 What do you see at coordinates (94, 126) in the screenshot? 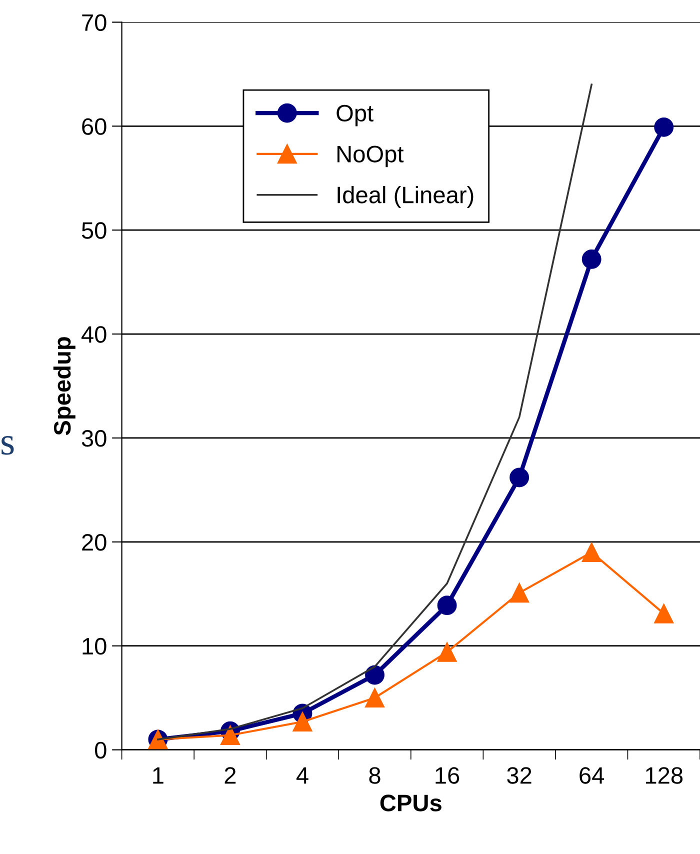
I see `y-tick-label: 60` at bounding box center [94, 126].